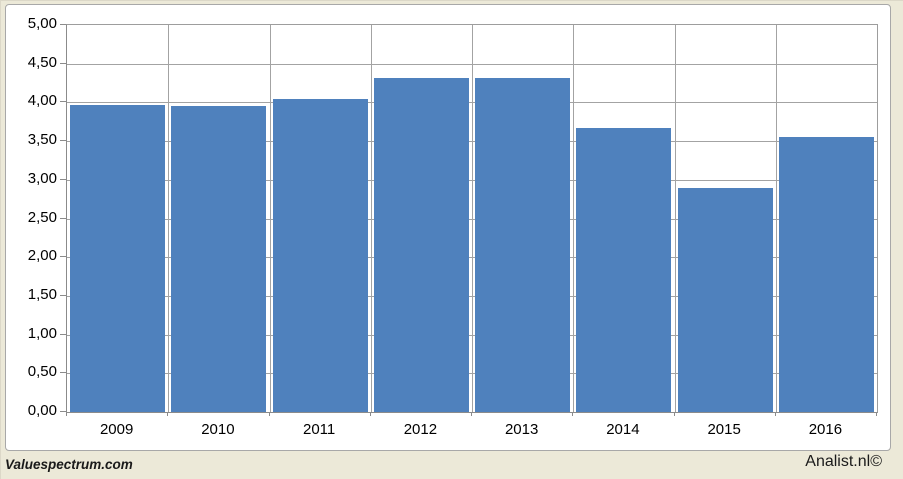  I want to click on x-category-label: 2014, so click(623, 429).